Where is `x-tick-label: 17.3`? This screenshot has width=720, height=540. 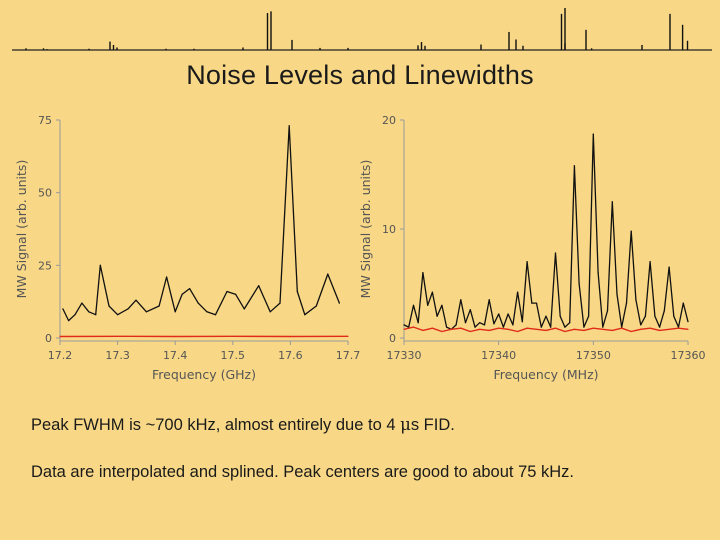 x-tick-label: 17.3 is located at coordinates (117, 355).